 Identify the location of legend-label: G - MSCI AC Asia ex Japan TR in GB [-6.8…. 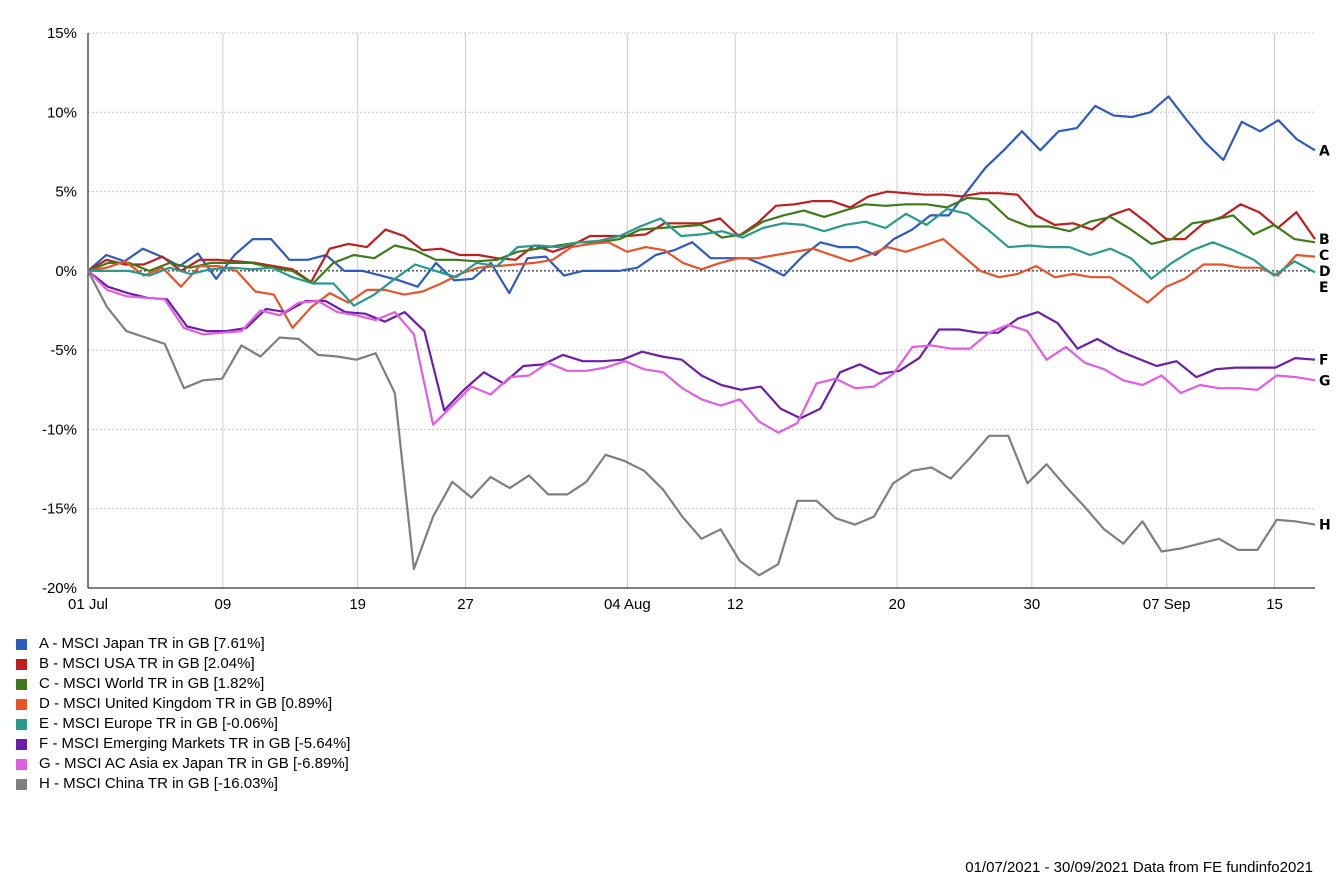
(194, 763).